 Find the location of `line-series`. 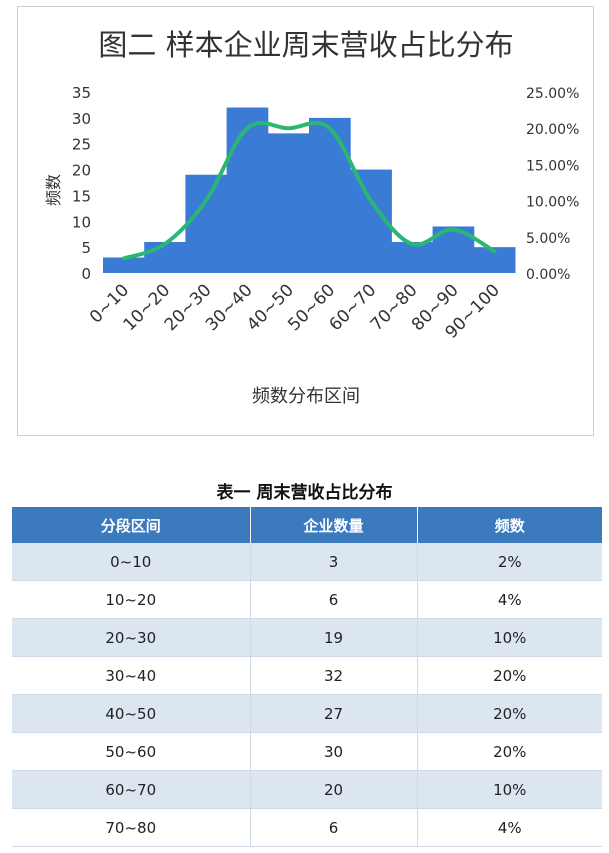

line-series is located at coordinates (309, 190).